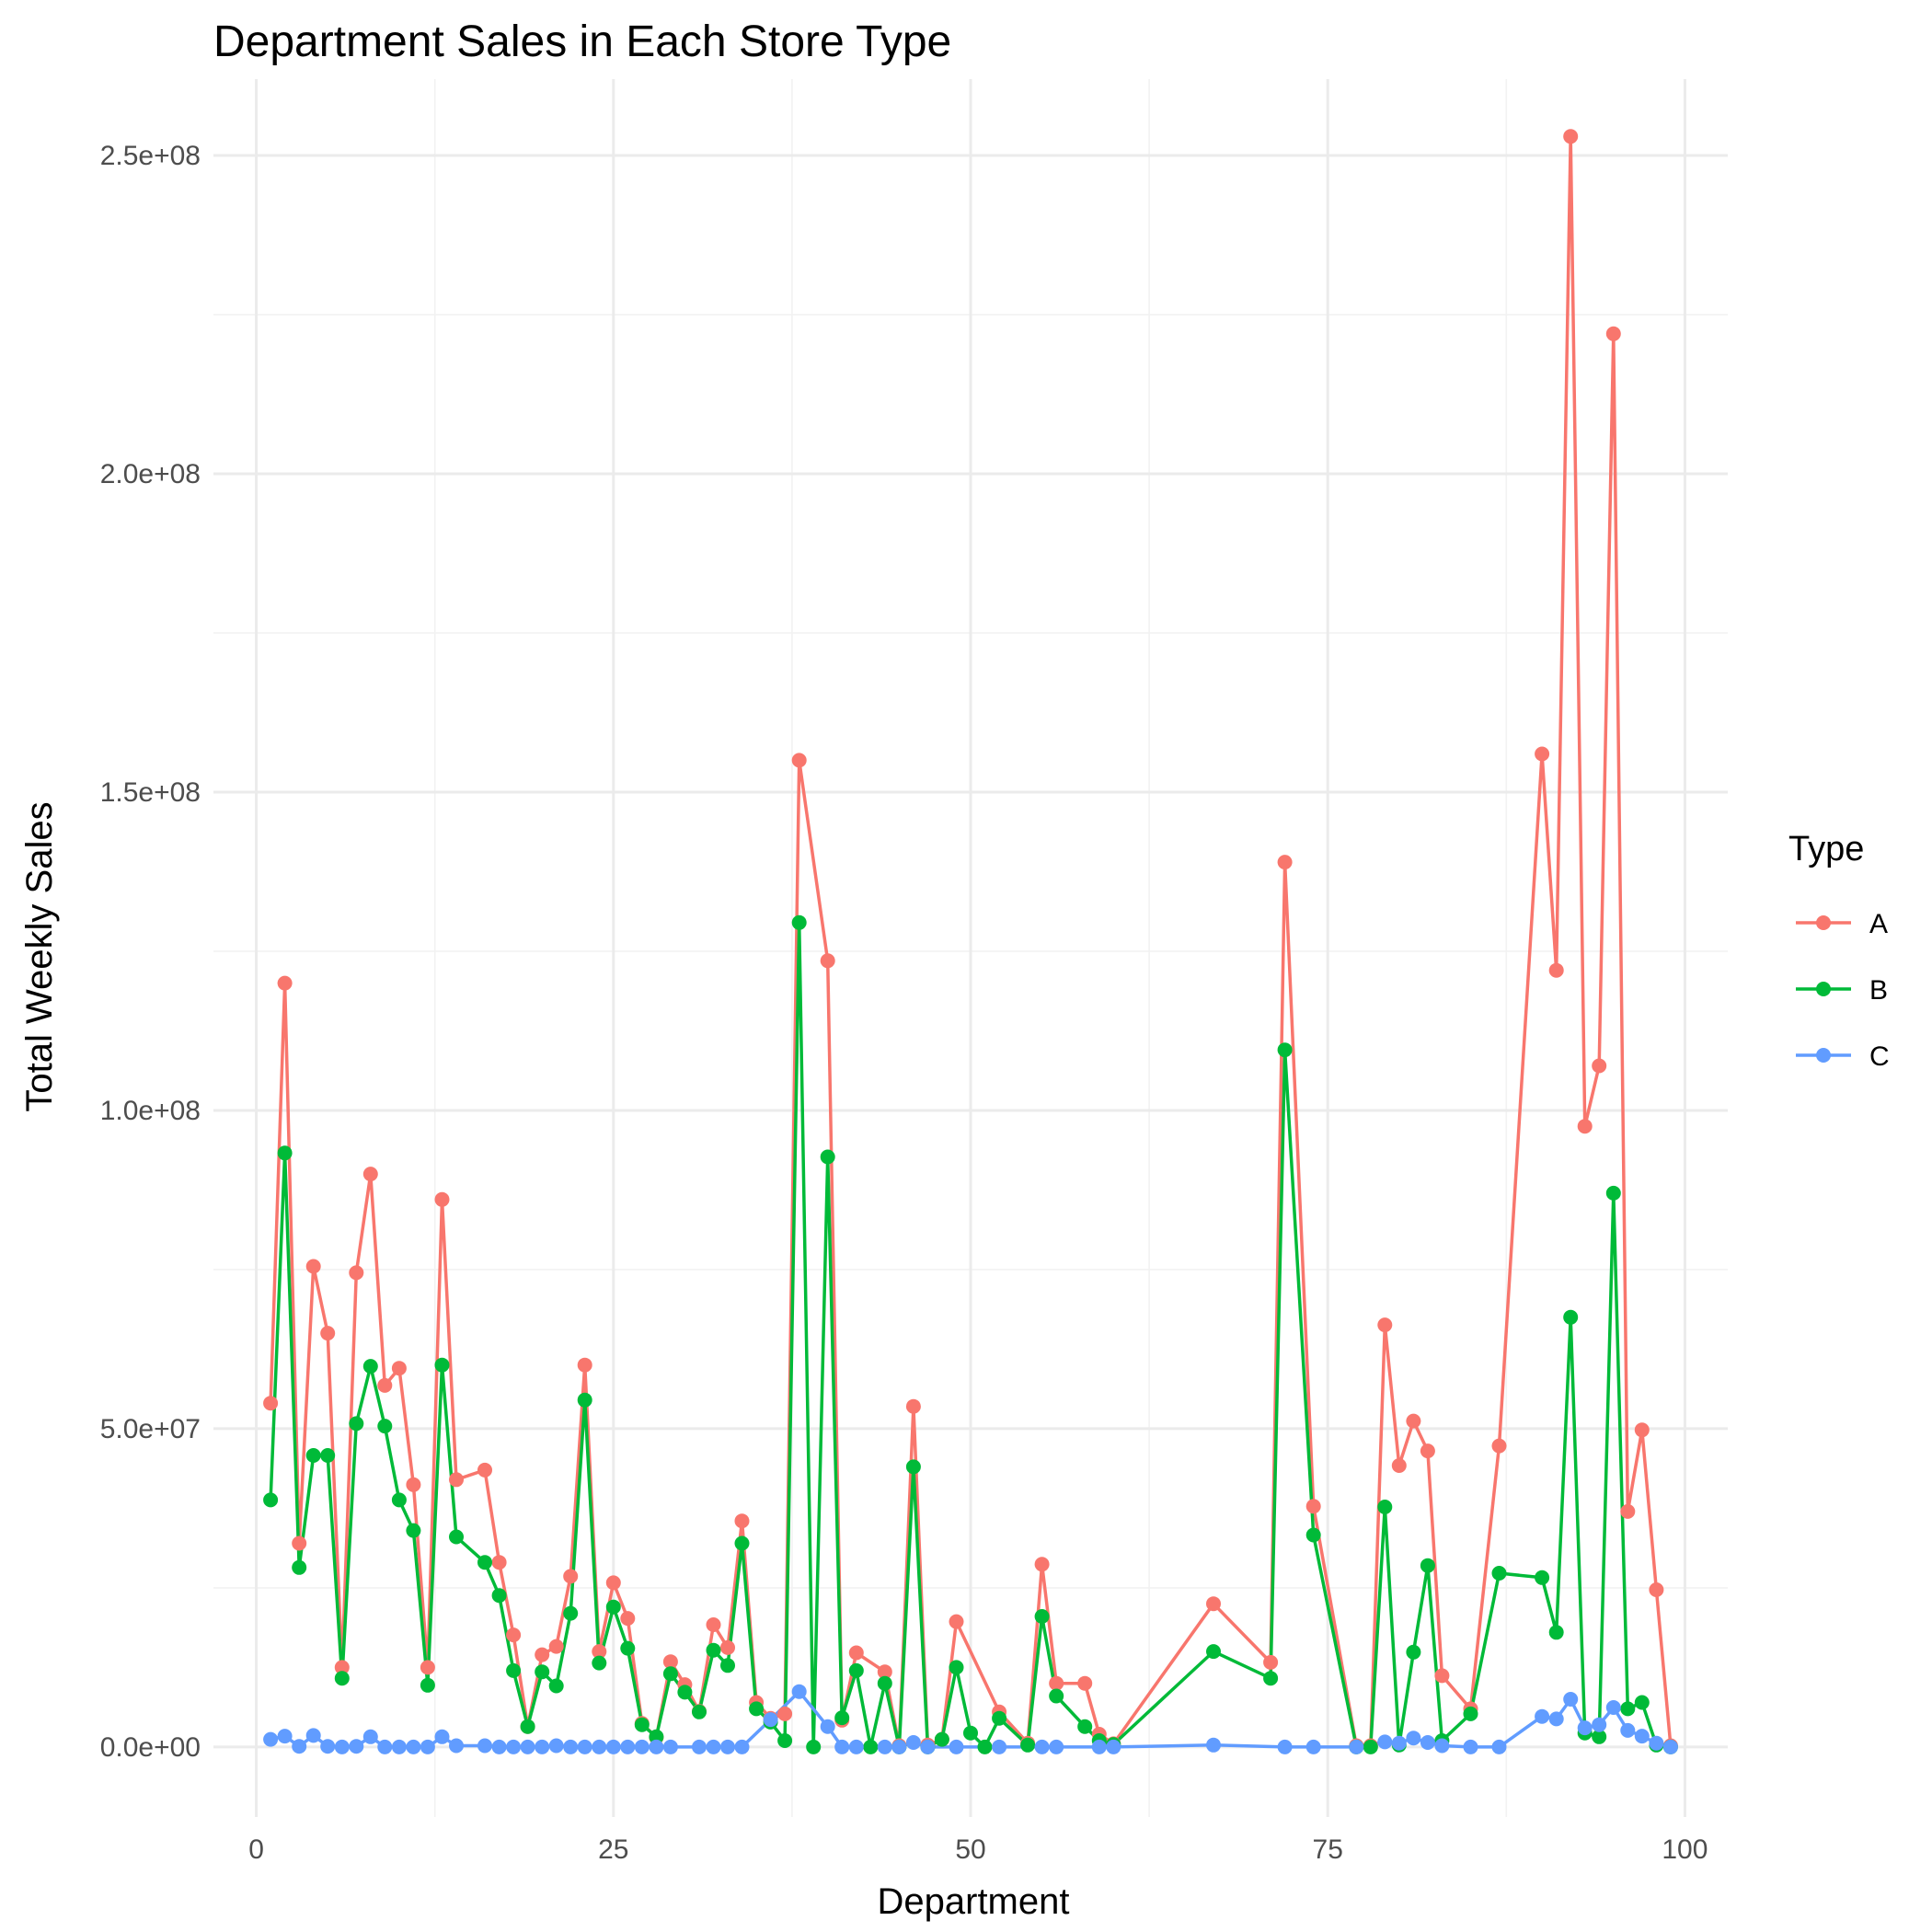  Describe the element at coordinates (1823, 922) in the screenshot. I see `legend-key-point-a` at that location.